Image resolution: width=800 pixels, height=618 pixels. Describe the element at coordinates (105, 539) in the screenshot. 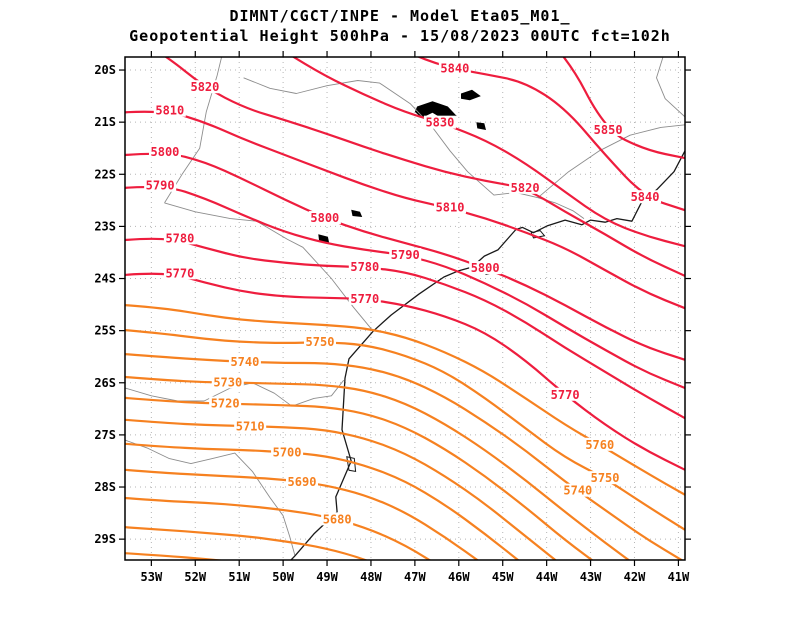

I see `y-tick-label: 29S` at that location.